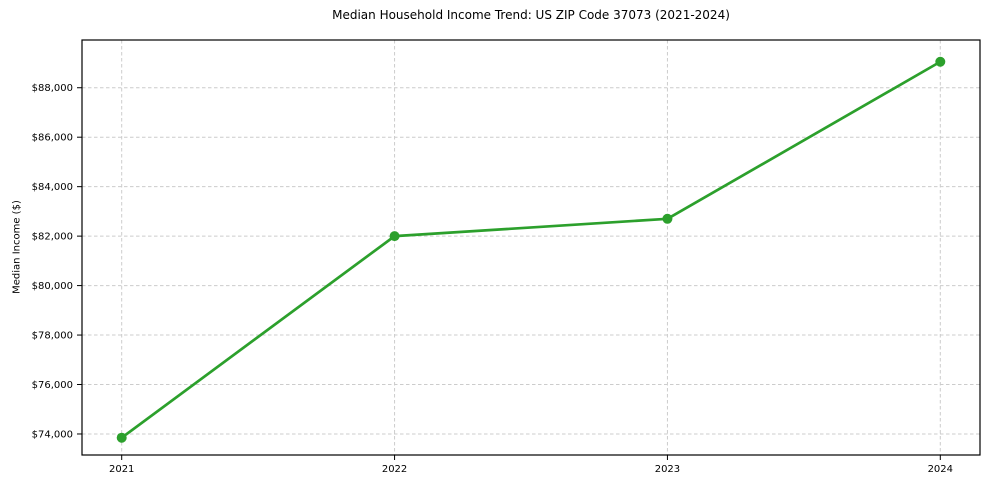 This screenshot has height=490, width=989. I want to click on x-tick-label: 2023, so click(667, 469).